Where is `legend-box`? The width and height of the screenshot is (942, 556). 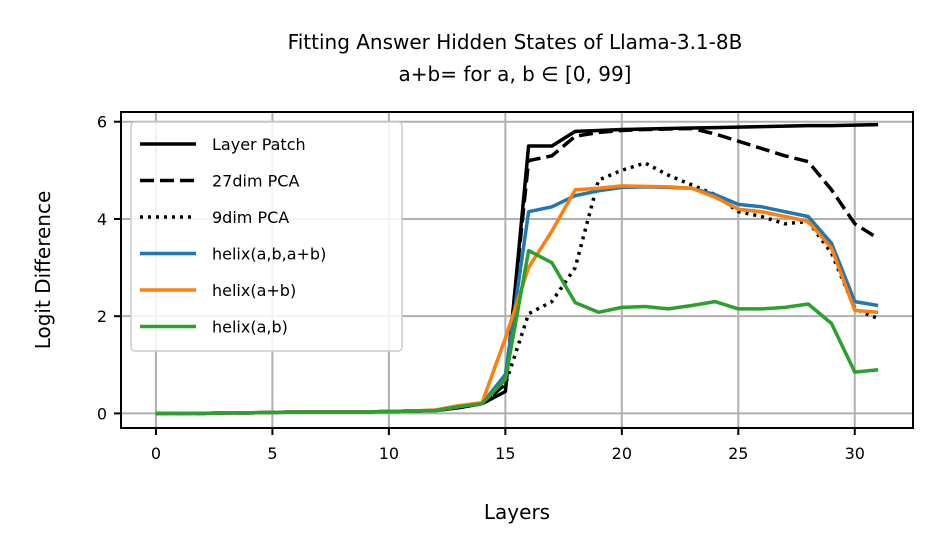 legend-box is located at coordinates (266, 236).